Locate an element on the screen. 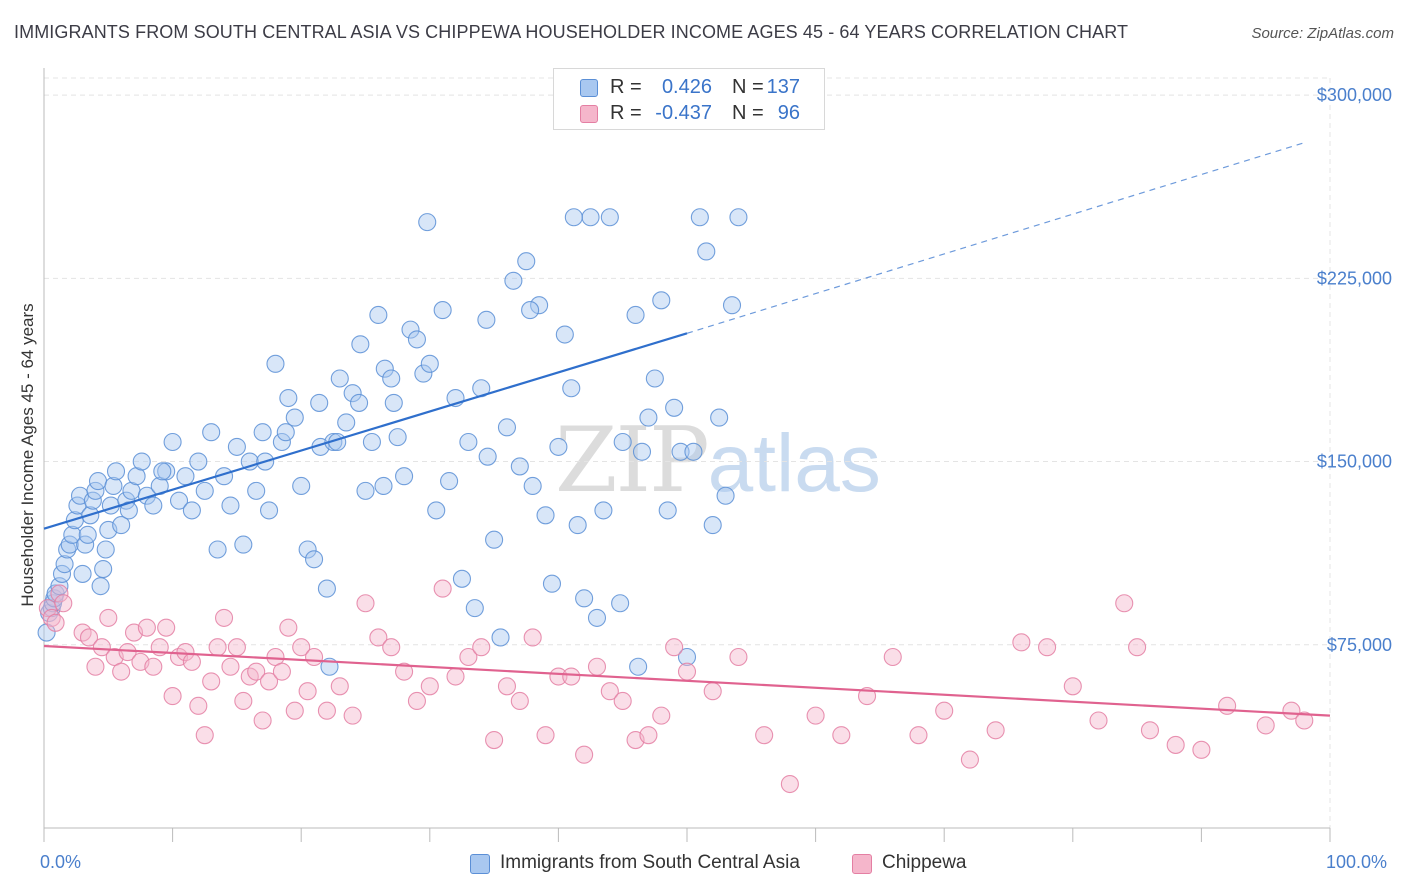  y-tick-label: $300,000 is located at coordinates (1354, 95).